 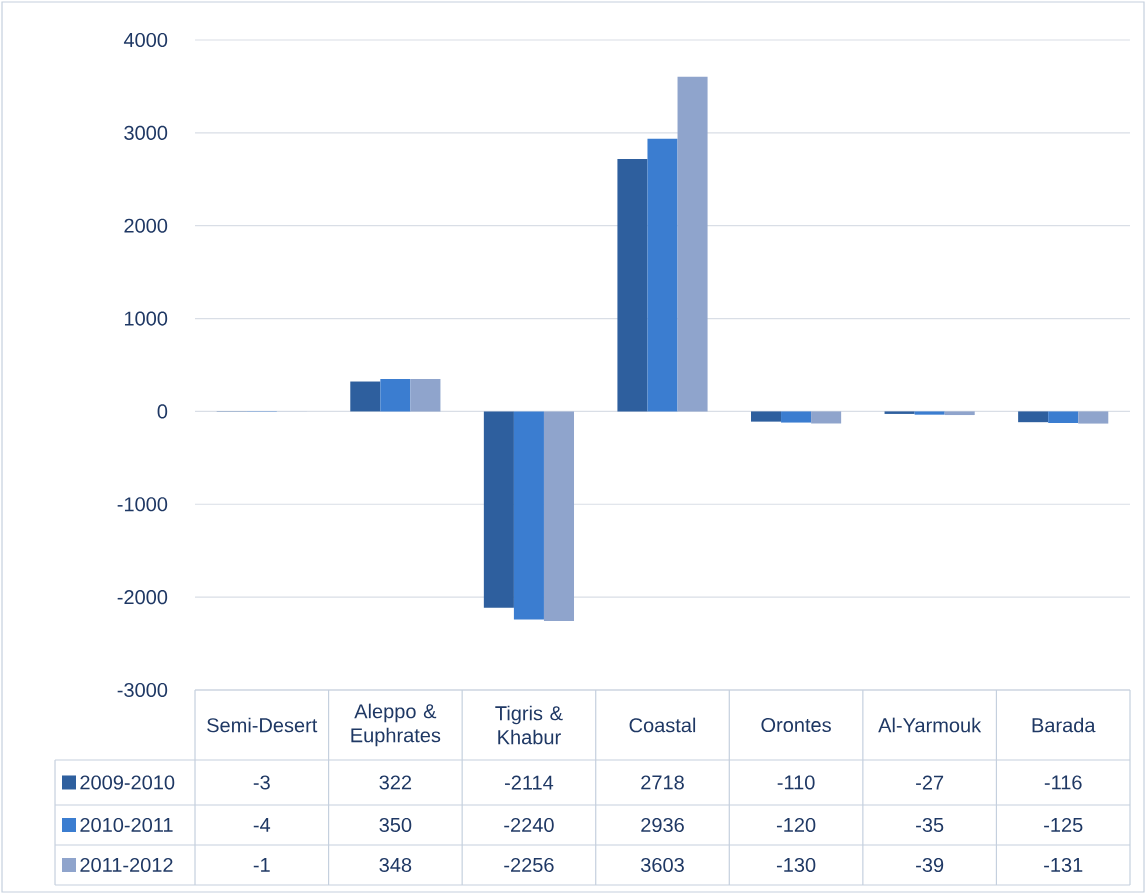 What do you see at coordinates (142, 504) in the screenshot?
I see `y-tick-label: -1000` at bounding box center [142, 504].